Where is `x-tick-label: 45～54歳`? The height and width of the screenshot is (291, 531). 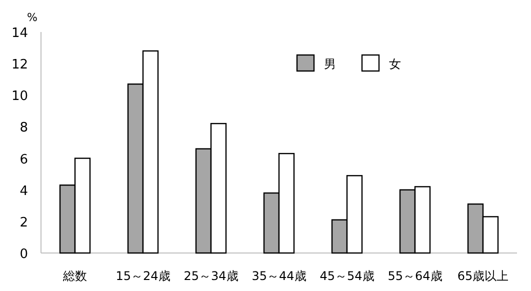 x-tick-label: 45～54歳 is located at coordinates (347, 276).